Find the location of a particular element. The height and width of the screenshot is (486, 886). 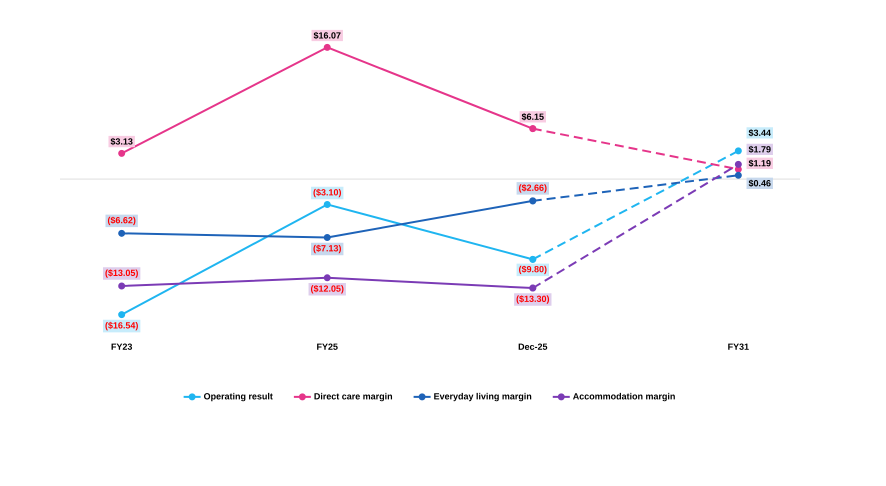

x-tick-label: FY23 is located at coordinates (122, 347).